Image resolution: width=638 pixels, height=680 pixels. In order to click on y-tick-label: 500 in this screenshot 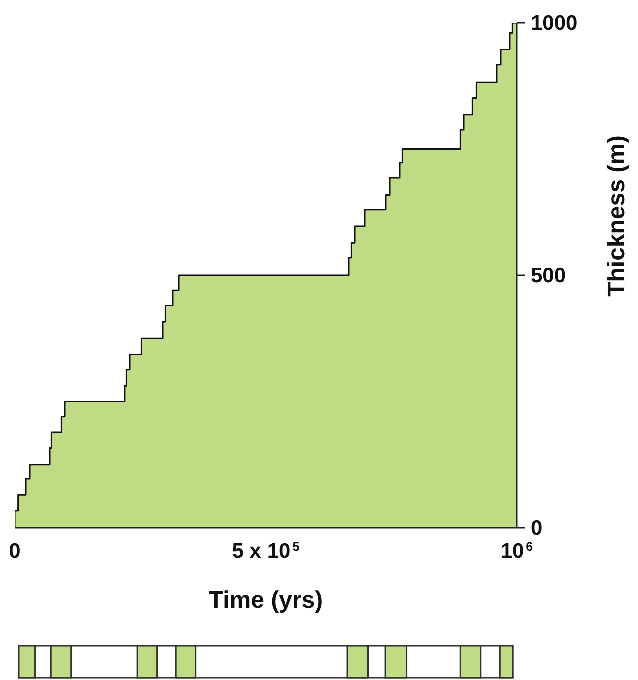, I will do `click(548, 276)`.